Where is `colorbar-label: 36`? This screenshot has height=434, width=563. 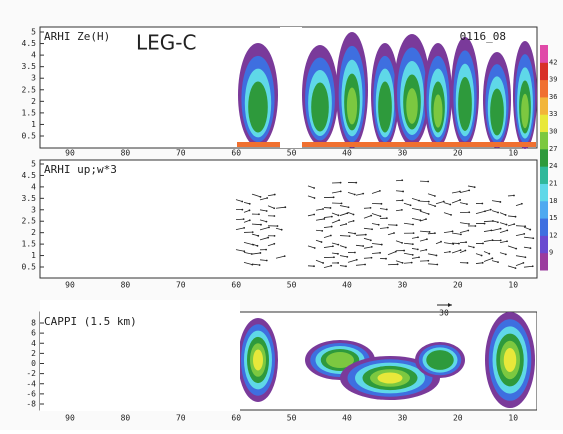 colorbar-label: 36 is located at coordinates (553, 97).